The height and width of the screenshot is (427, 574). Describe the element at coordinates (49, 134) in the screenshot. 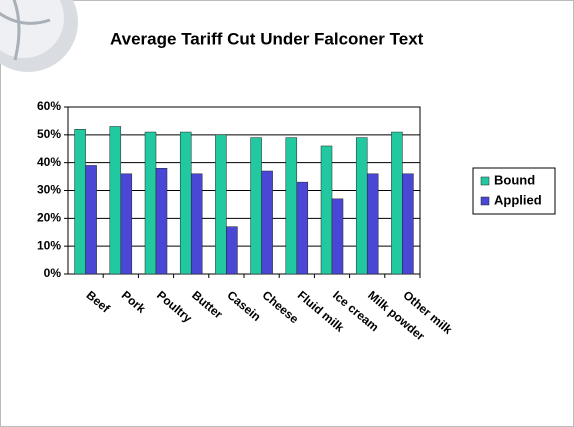

I see `y-tick-label: 50%` at that location.